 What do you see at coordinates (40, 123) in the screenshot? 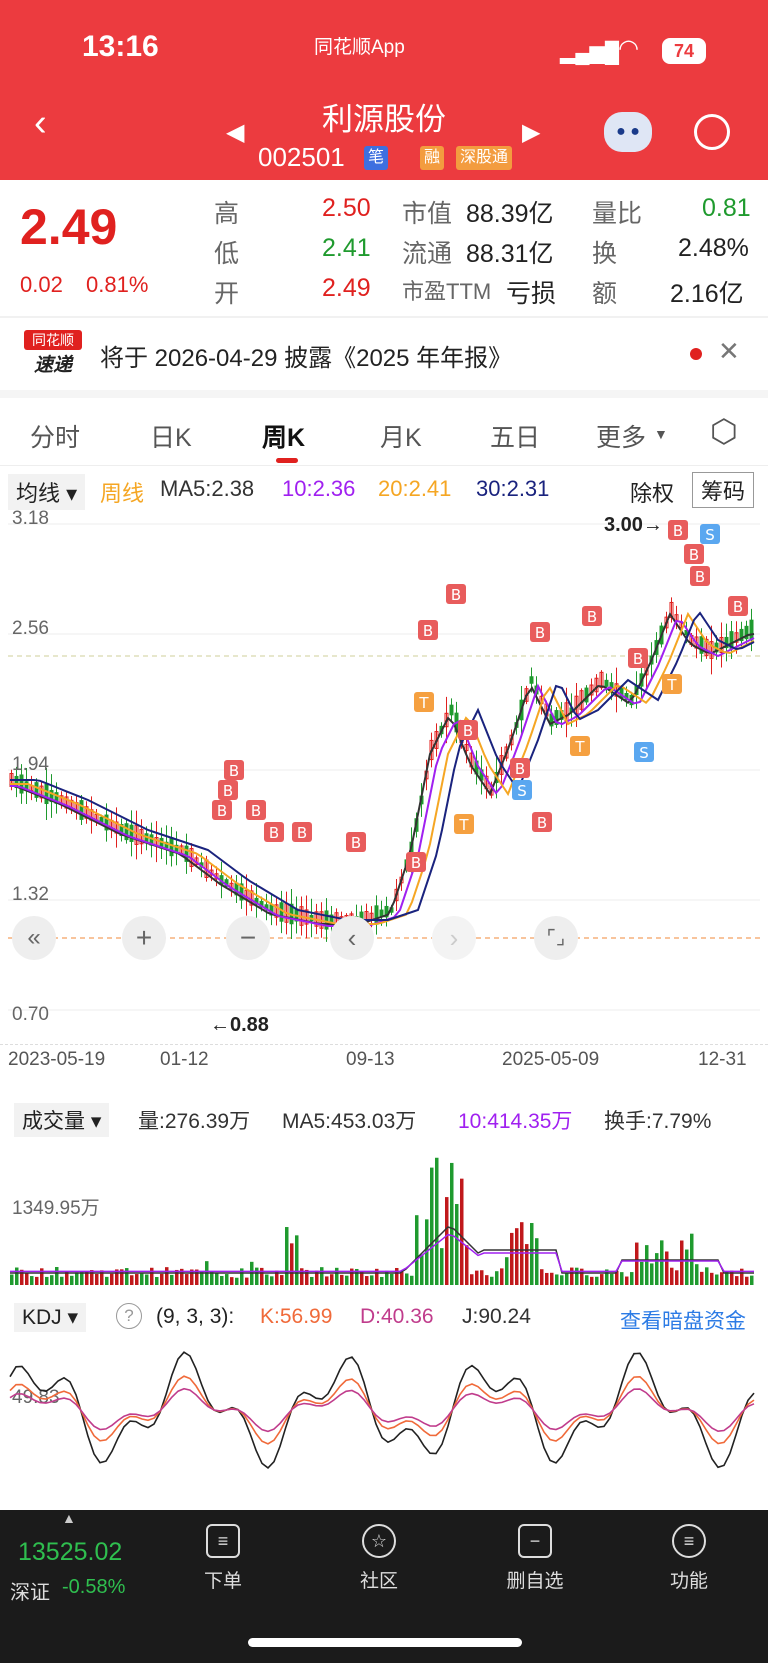
I see `back-button: ‹` at bounding box center [40, 123].